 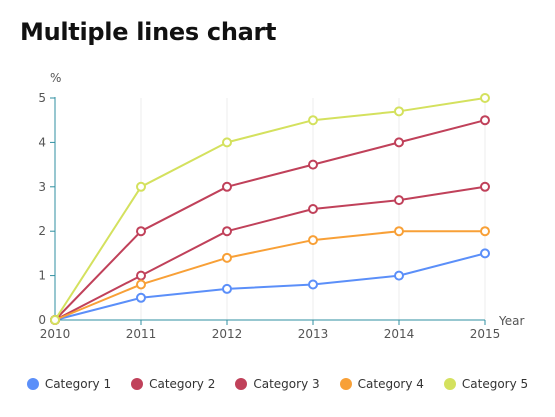 What do you see at coordinates (286, 384) in the screenshot?
I see `legend-label: Category 3` at bounding box center [286, 384].